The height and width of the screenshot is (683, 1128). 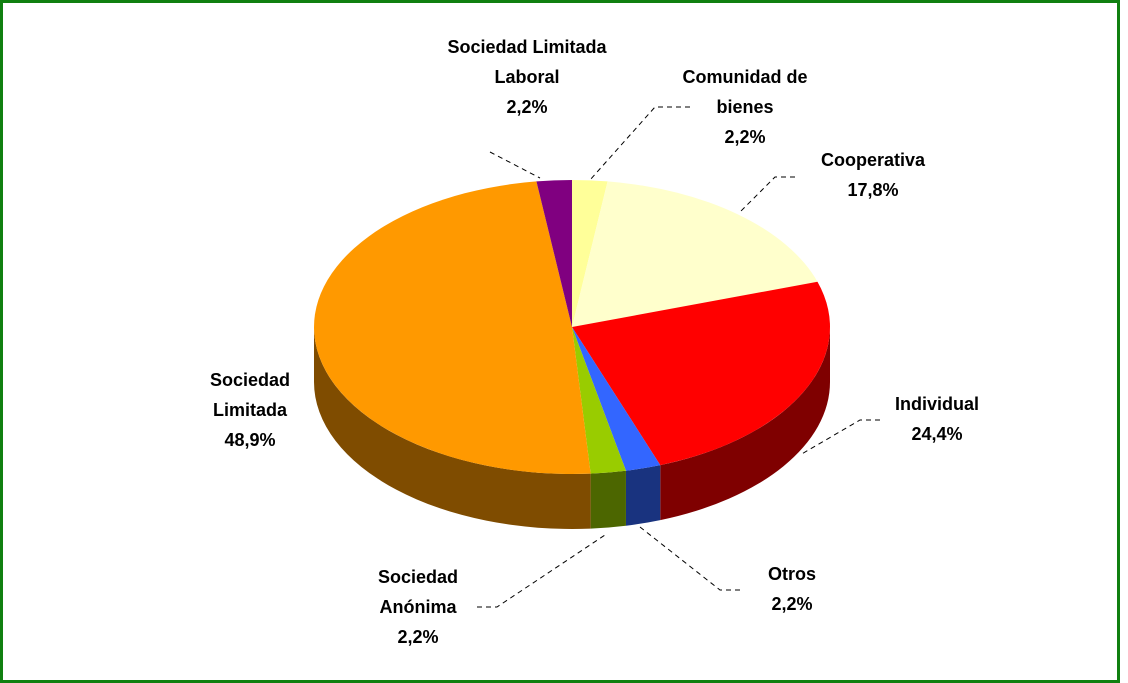 What do you see at coordinates (936, 404) in the screenshot?
I see `category-label: Individual` at bounding box center [936, 404].